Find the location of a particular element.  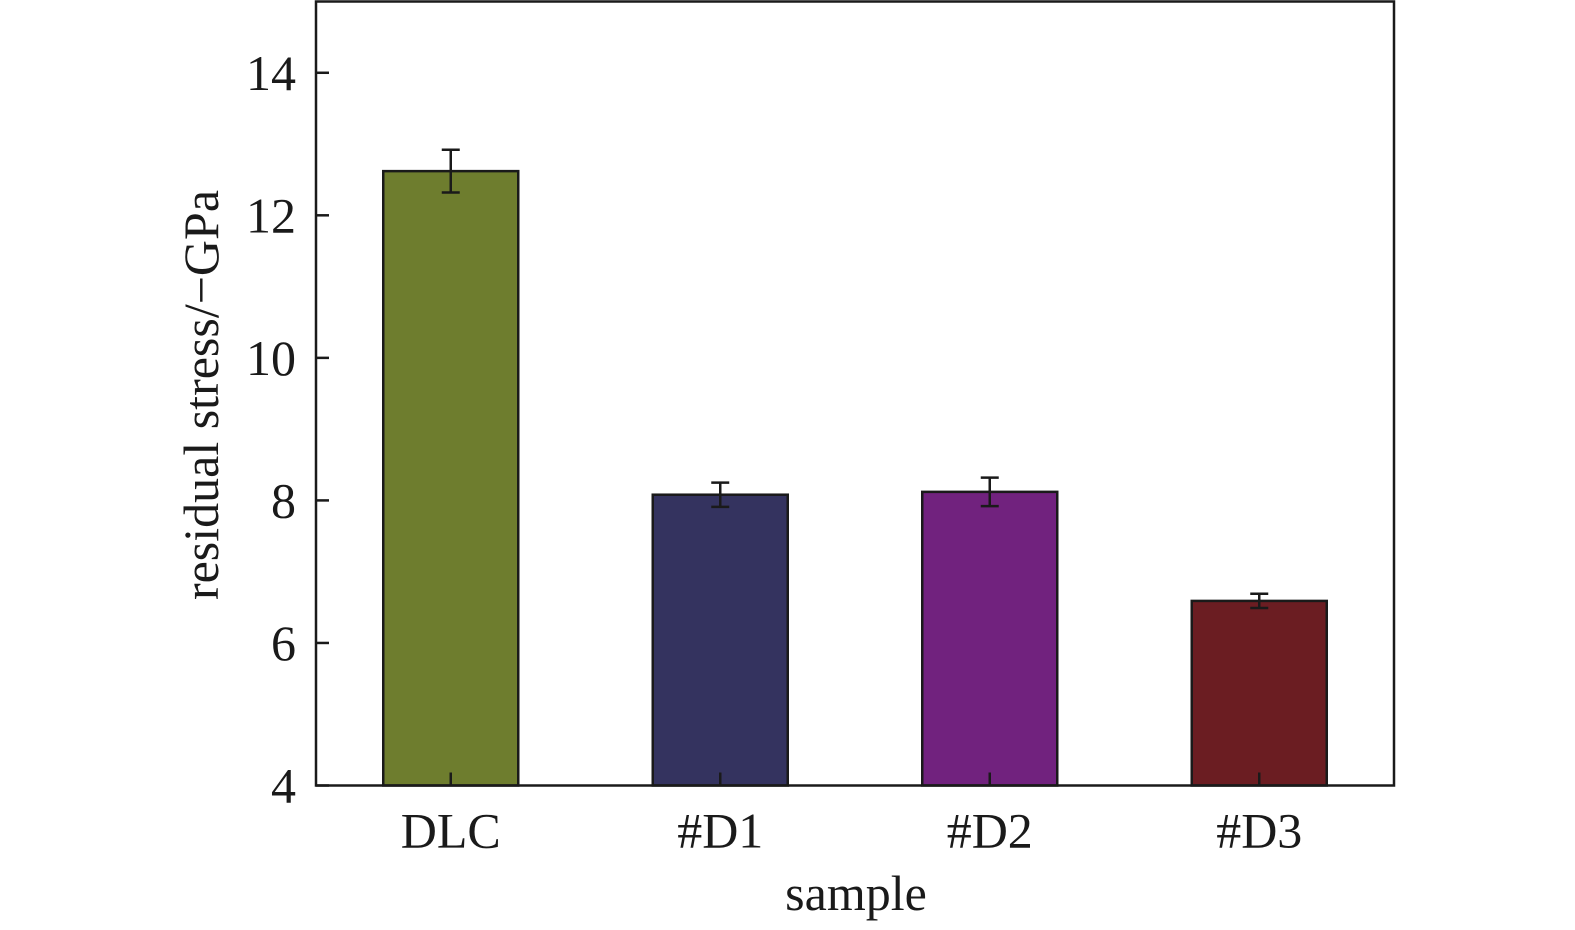

y-axis: 4 6 8 10 12 14 is located at coordinates (287, 429).